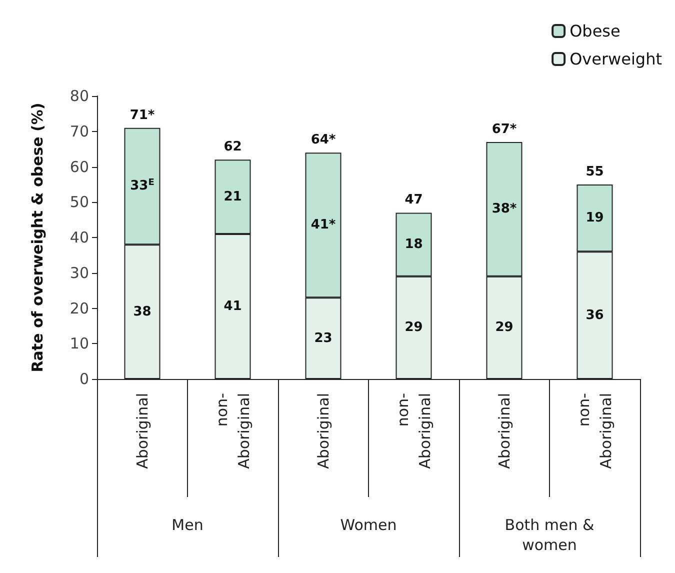 The height and width of the screenshot is (573, 675). I want to click on total-label: 71*, so click(142, 115).